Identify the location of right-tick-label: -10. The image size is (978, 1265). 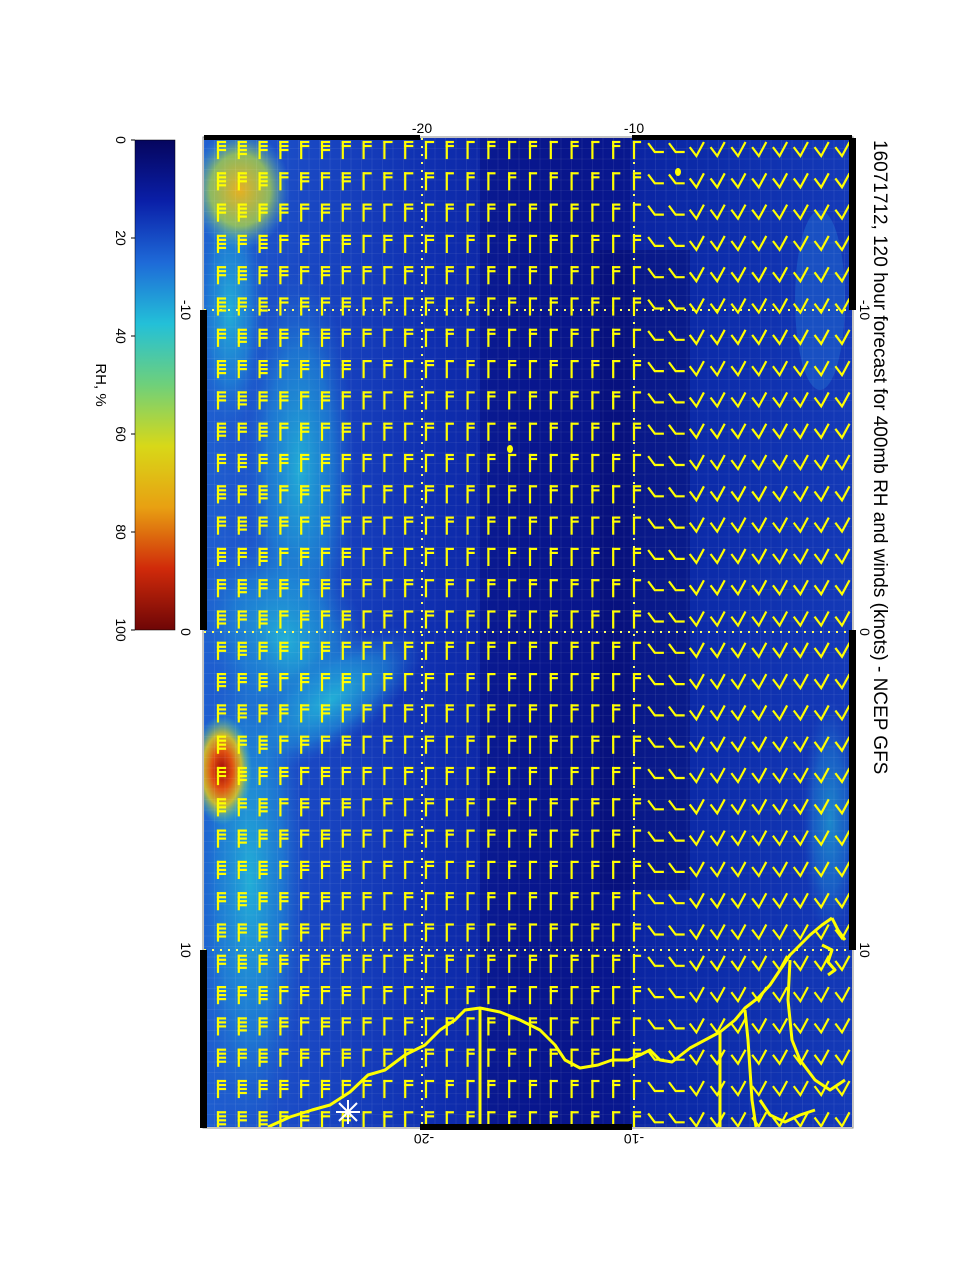
(865, 310).